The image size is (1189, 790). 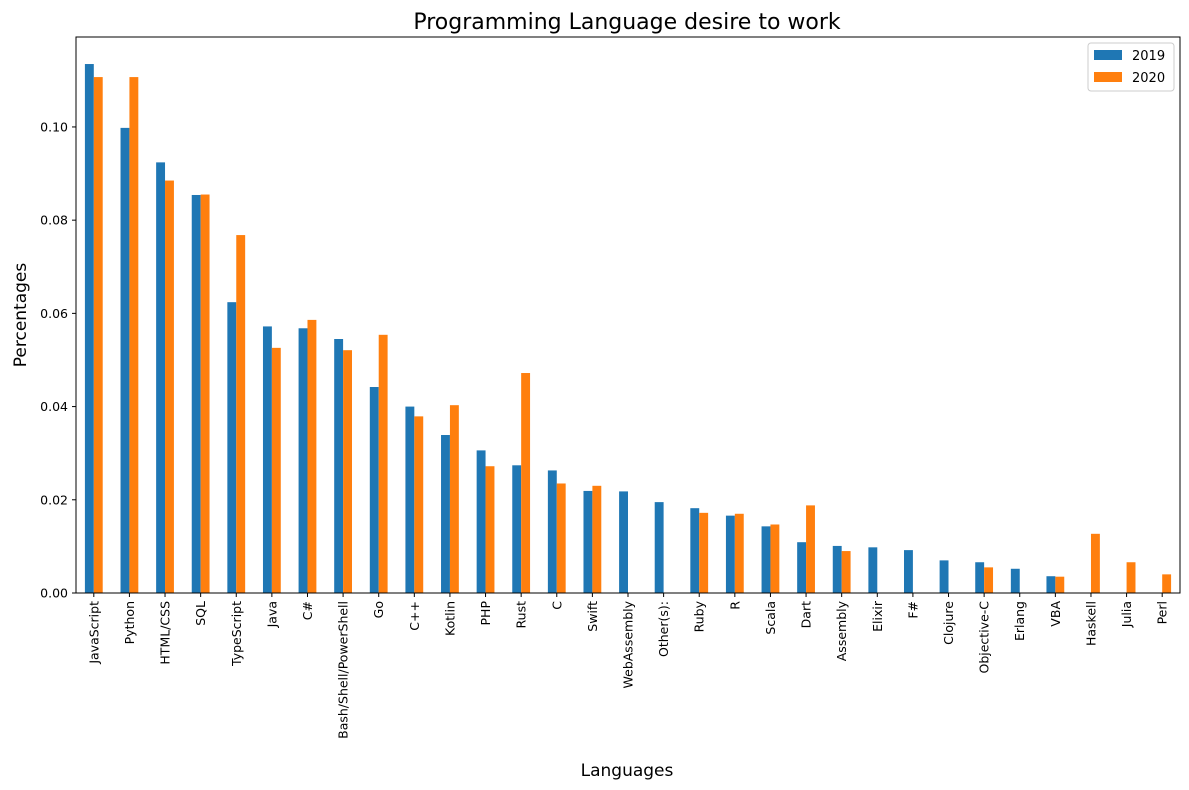 I want to click on bar-2019-vba, so click(x=1051, y=584).